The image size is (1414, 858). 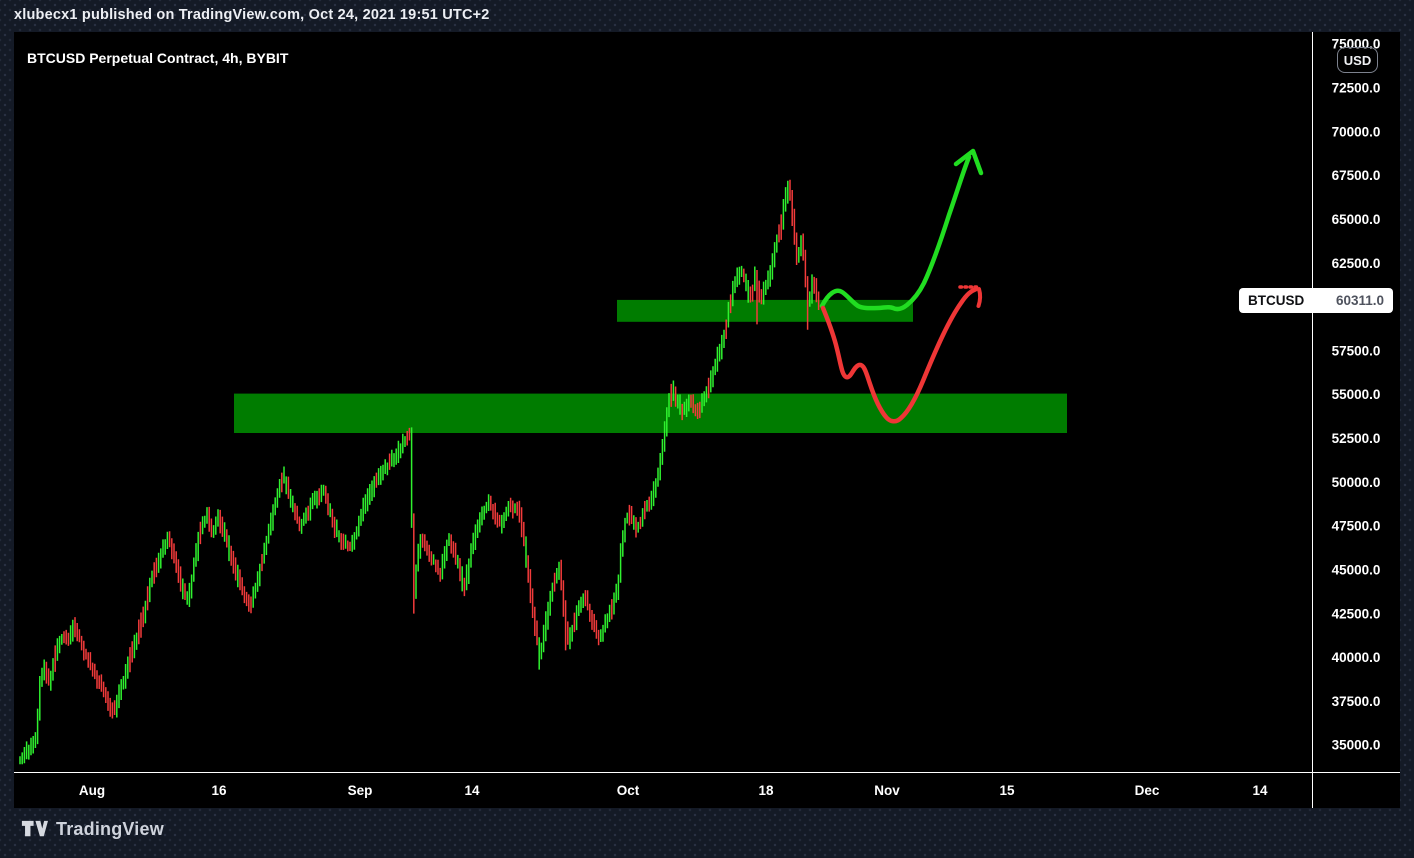 I want to click on price-axis-label: 72500.0, so click(x=1356, y=88).